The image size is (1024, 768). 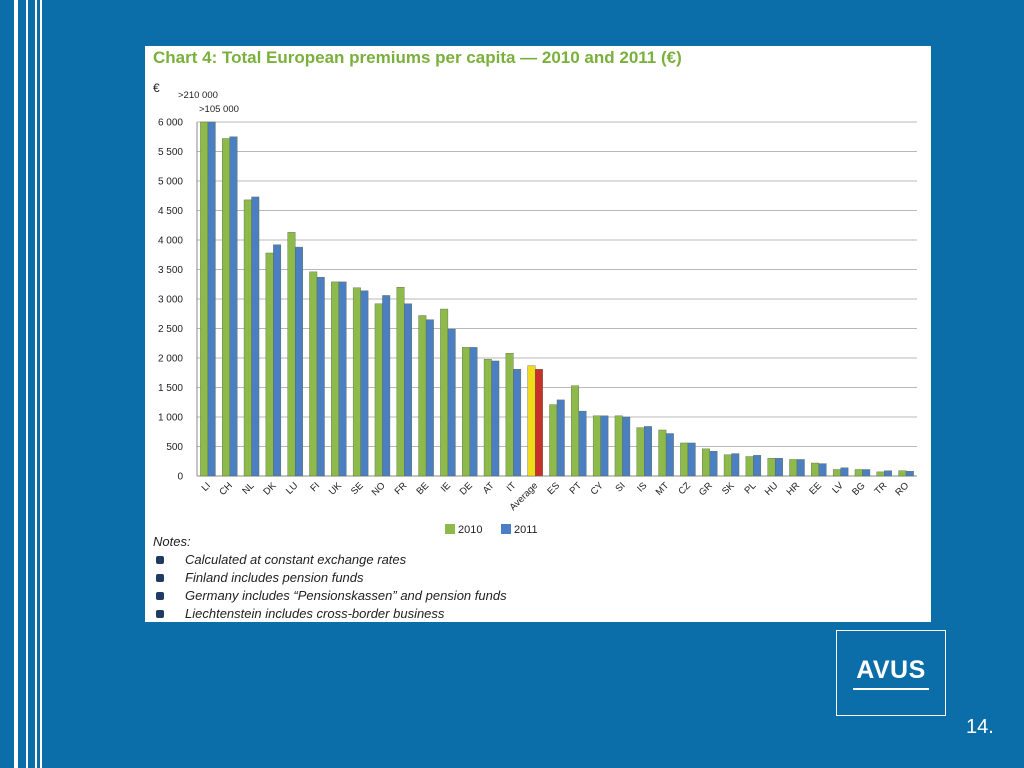 I want to click on y-tick-label: 3 500, so click(x=170, y=270).